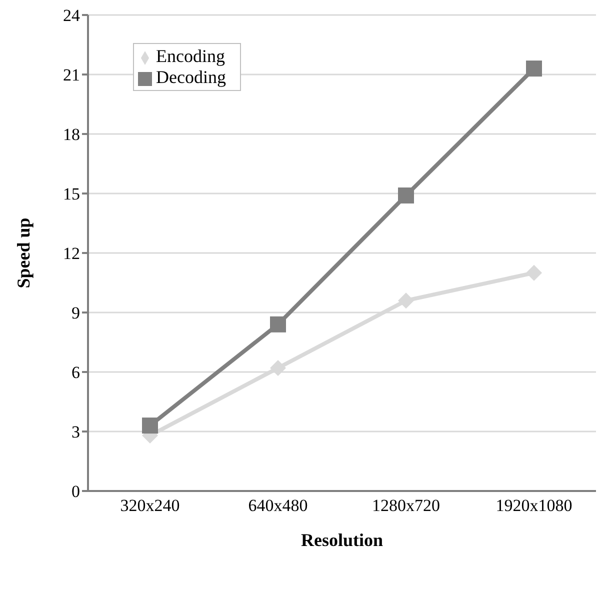 Image resolution: width=606 pixels, height=612 pixels. I want to click on x-tick-label: 320x240, so click(150, 506).